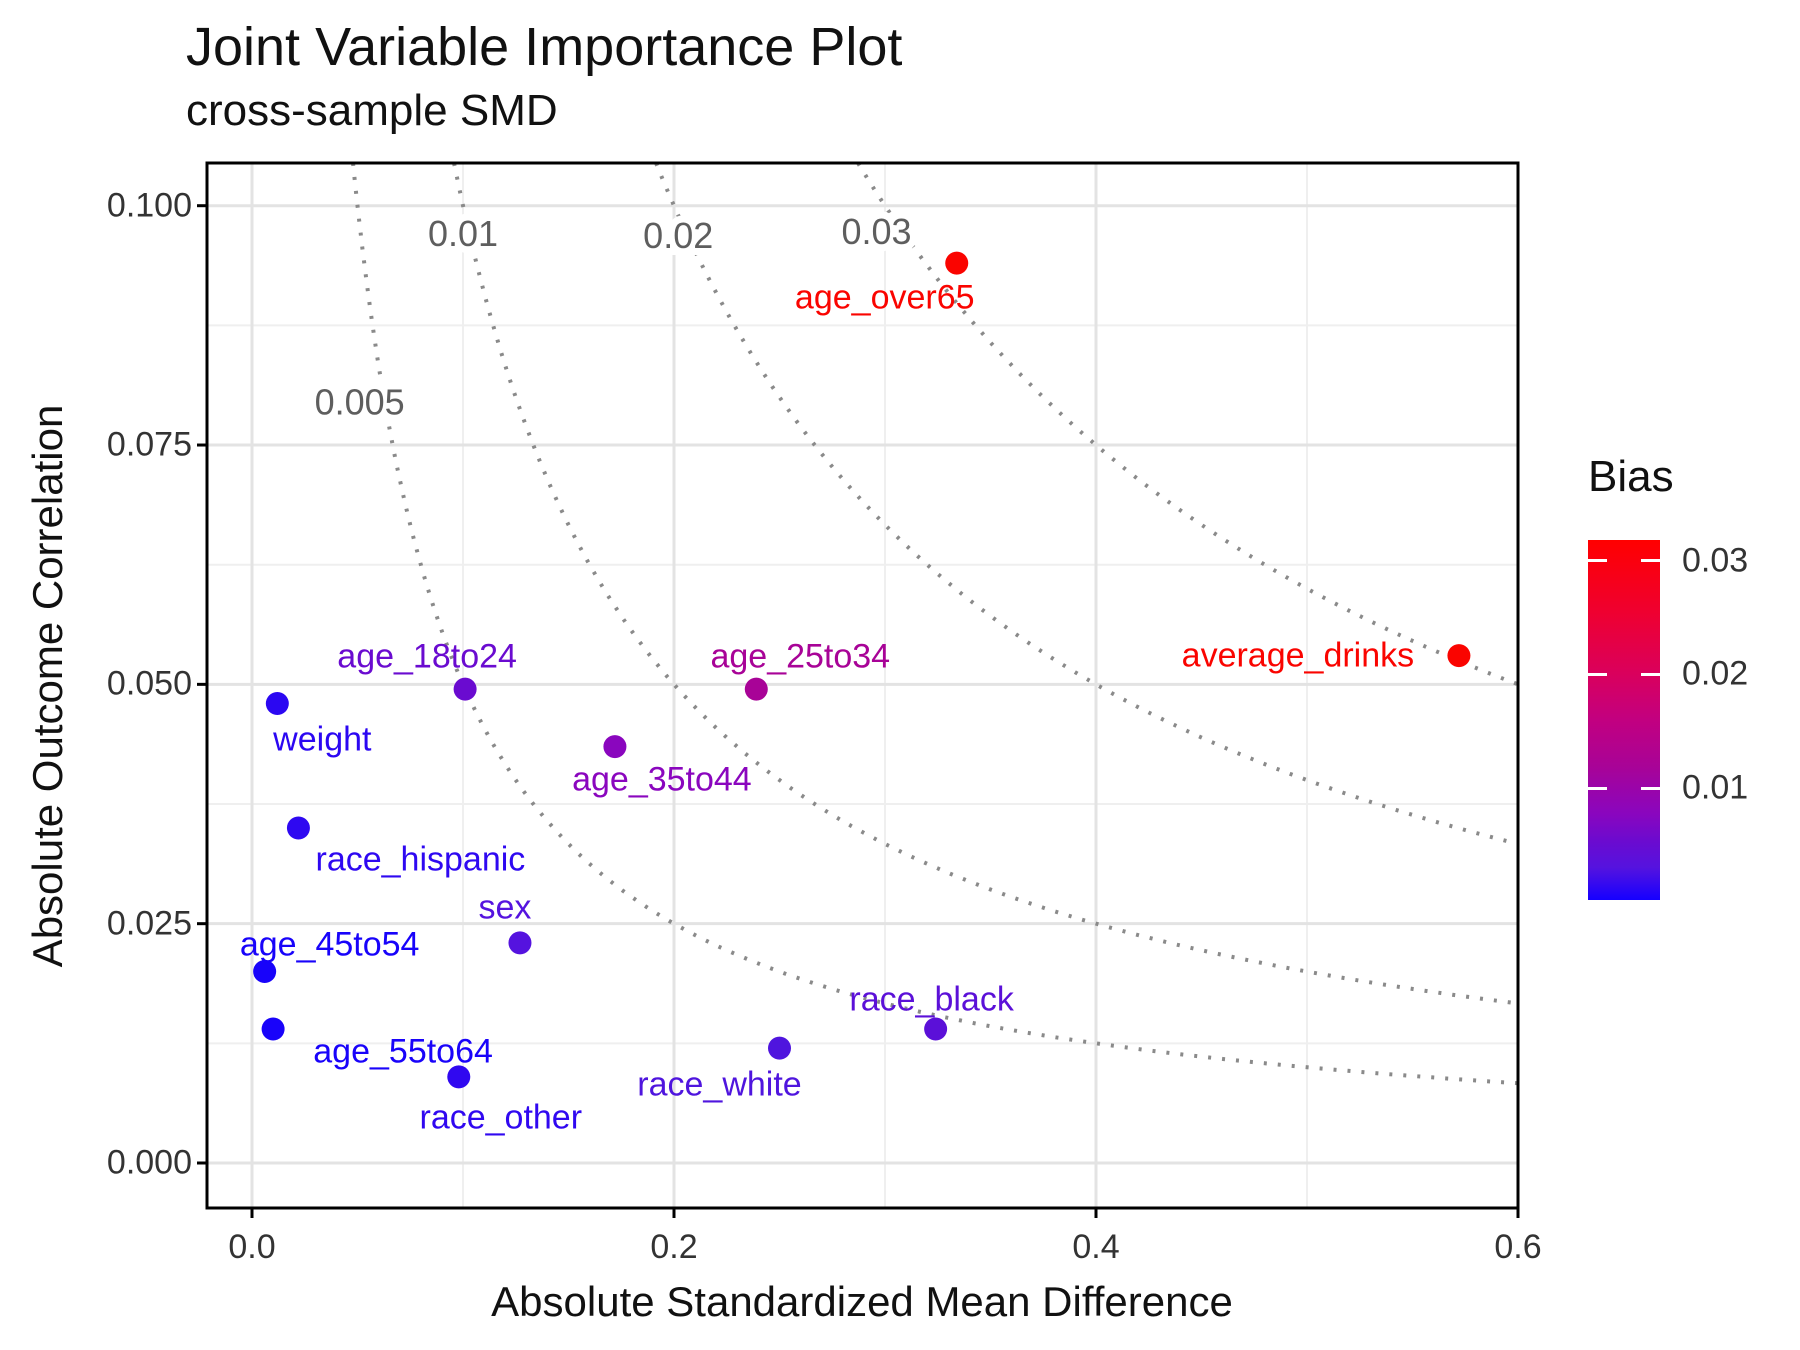  What do you see at coordinates (1096, 1247) in the screenshot?
I see `x-tick-label: 0.4` at bounding box center [1096, 1247].